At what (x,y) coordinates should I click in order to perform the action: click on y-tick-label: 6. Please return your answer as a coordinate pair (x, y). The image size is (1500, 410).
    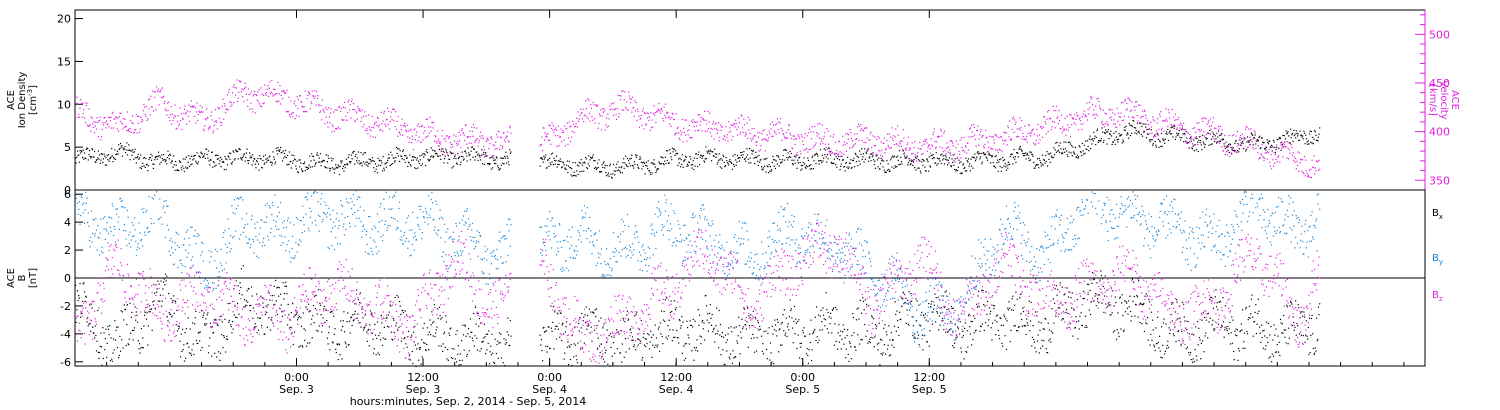
    Looking at the image, I should click on (67, 194).